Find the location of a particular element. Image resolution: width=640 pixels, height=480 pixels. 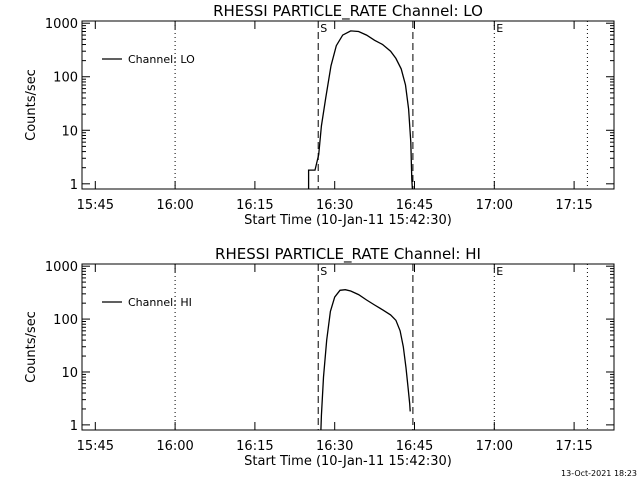

legend-label: Channel: HI is located at coordinates (160, 302).